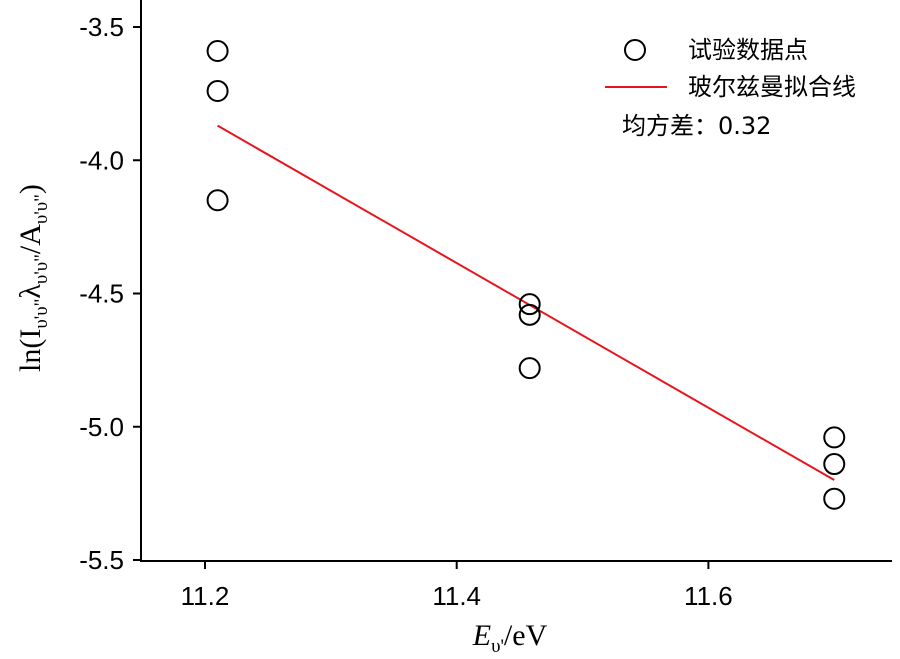 The image size is (900, 659). I want to click on y-tick-label: -5.0, so click(101, 427).